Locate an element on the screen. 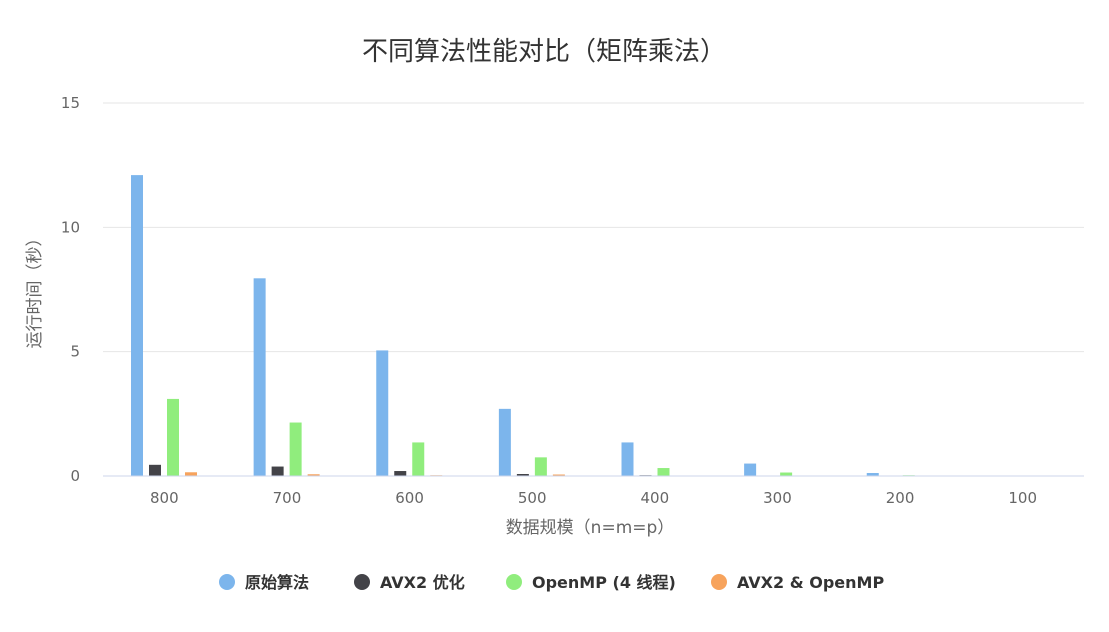 This screenshot has height=632, width=1109. legend-item-2: OpenMP (4 线程) is located at coordinates (591, 582).